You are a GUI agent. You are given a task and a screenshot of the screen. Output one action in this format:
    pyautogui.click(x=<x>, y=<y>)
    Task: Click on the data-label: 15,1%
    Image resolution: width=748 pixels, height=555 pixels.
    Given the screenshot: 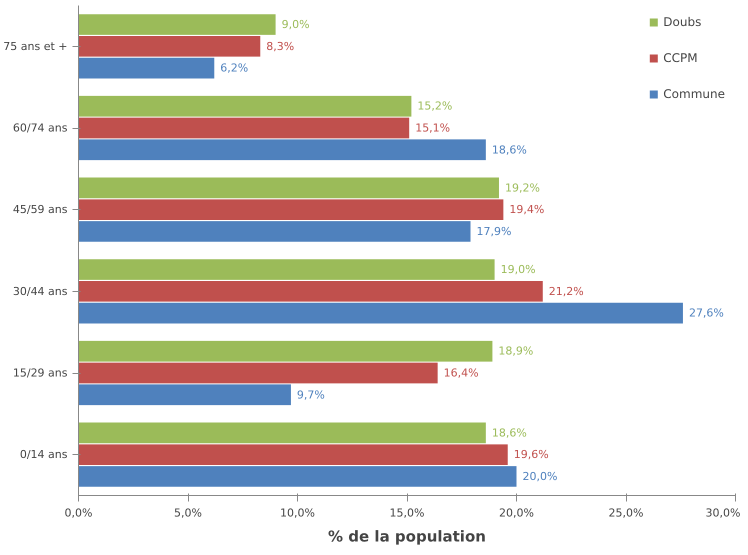 What is the action you would take?
    pyautogui.click(x=432, y=128)
    